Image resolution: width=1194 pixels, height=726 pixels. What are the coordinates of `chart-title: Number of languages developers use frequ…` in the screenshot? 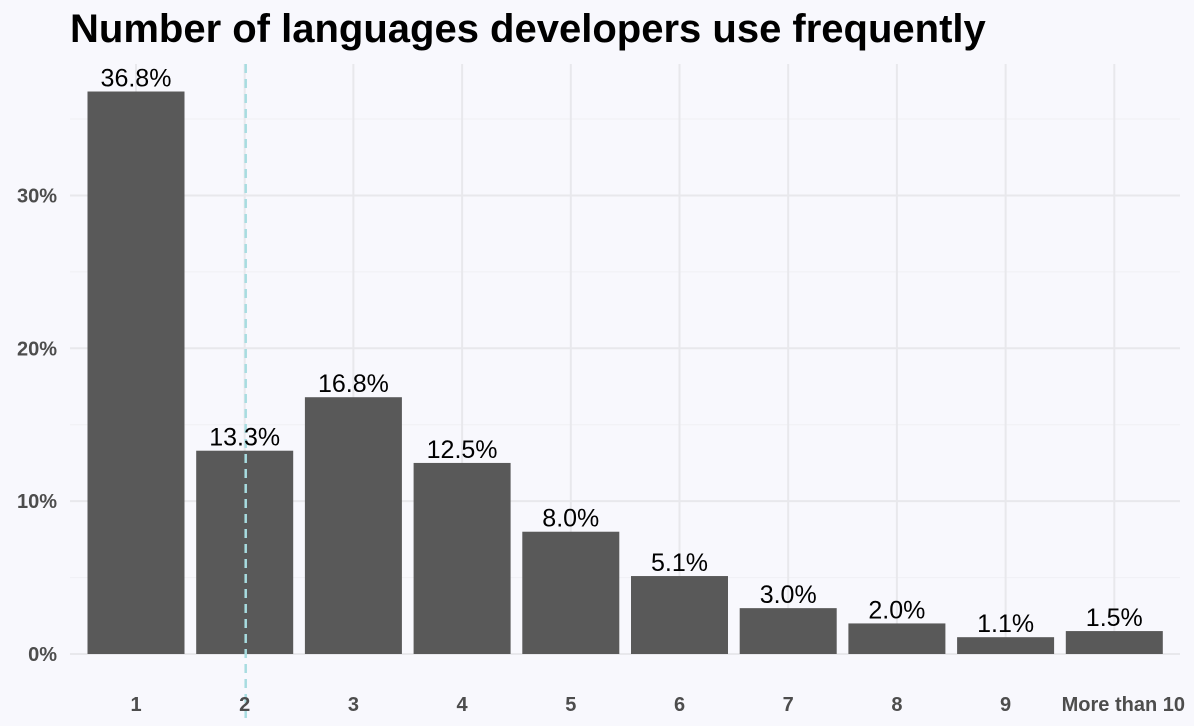 It's located at (528, 29).